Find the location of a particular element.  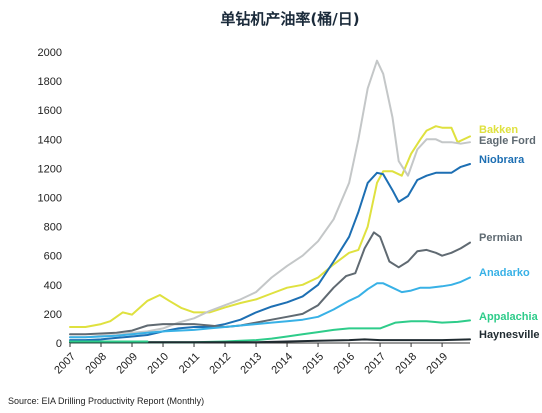

y-tick-label: 0 is located at coordinates (59, 344).